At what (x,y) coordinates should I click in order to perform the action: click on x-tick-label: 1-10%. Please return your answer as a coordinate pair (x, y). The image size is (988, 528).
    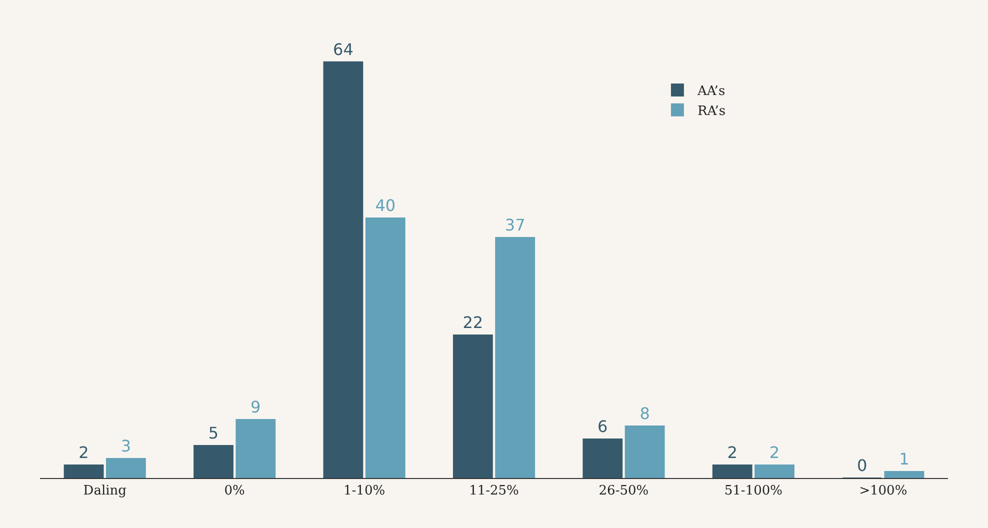
    Looking at the image, I should click on (365, 491).